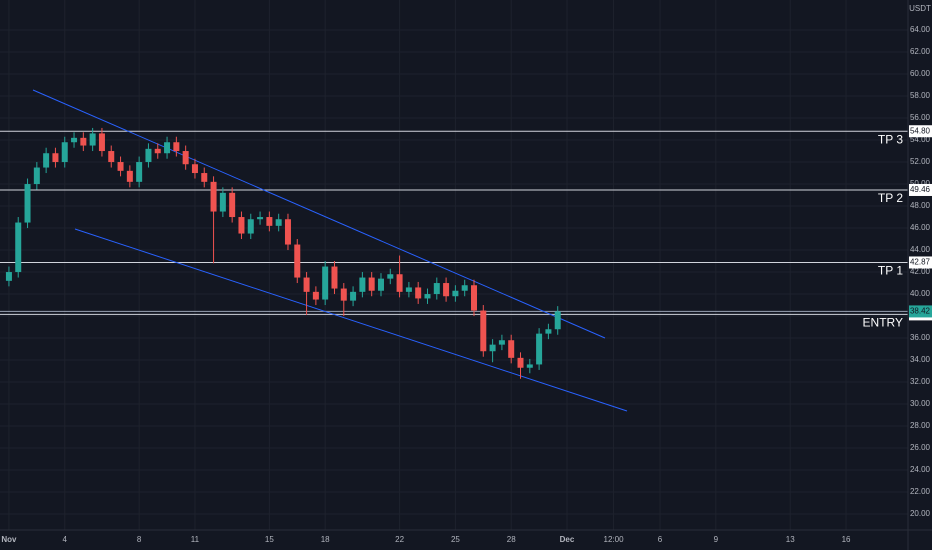 The image size is (932, 550). What do you see at coordinates (9, 539) in the screenshot?
I see `x-tick-label: Nov` at bounding box center [9, 539].